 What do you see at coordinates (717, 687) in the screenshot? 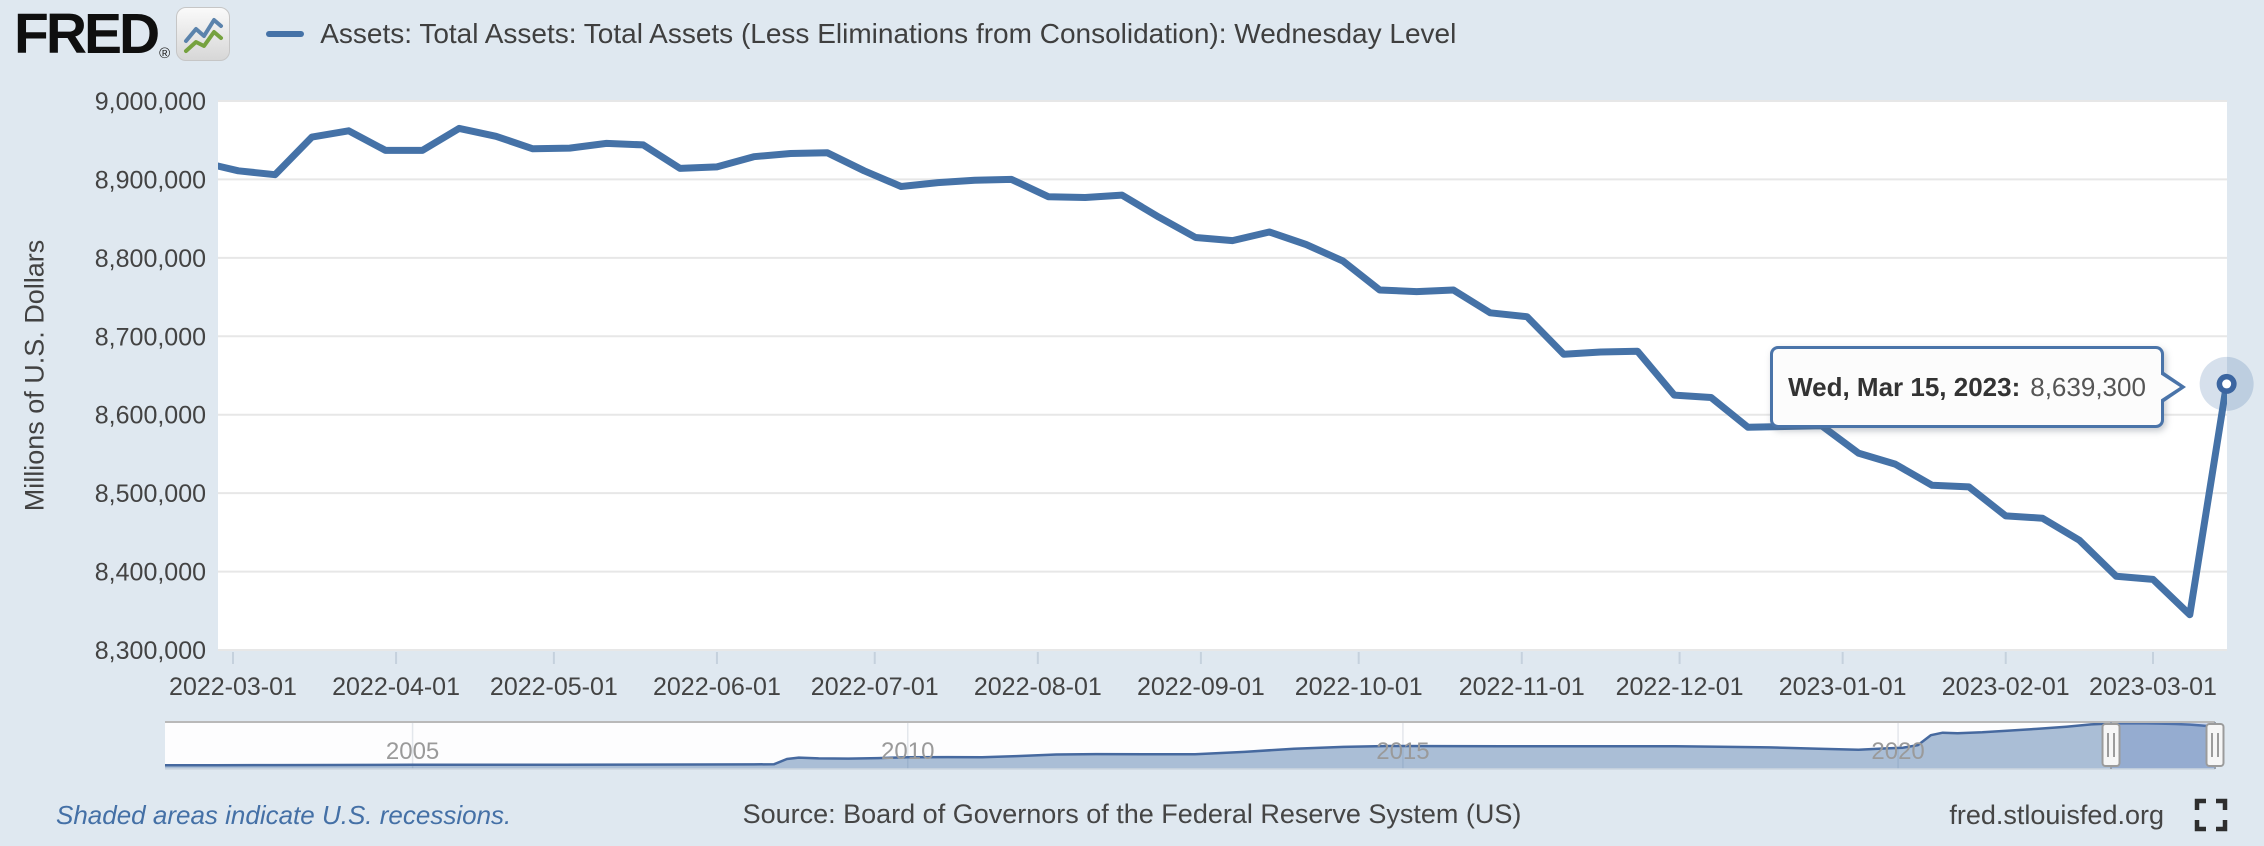
I see `x-axis-tick-label: 2022-06-01` at bounding box center [717, 687].